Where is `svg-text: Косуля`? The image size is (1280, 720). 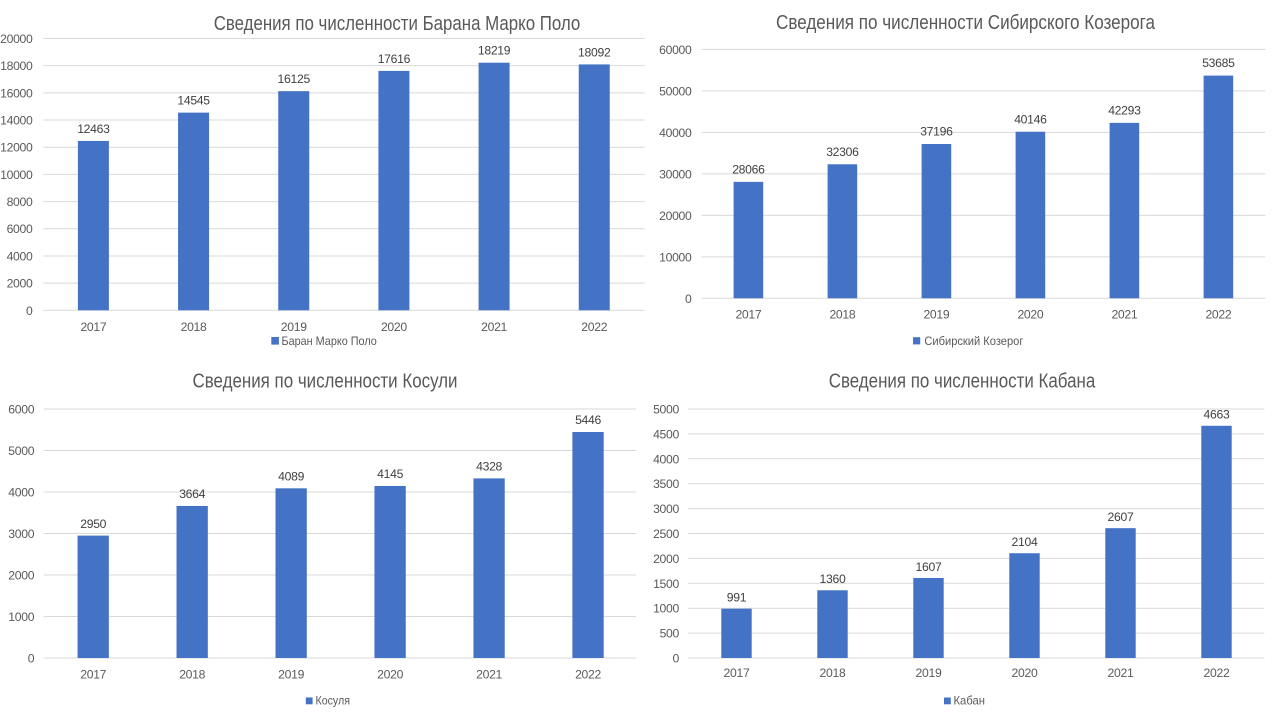 svg-text: Косуля is located at coordinates (333, 701).